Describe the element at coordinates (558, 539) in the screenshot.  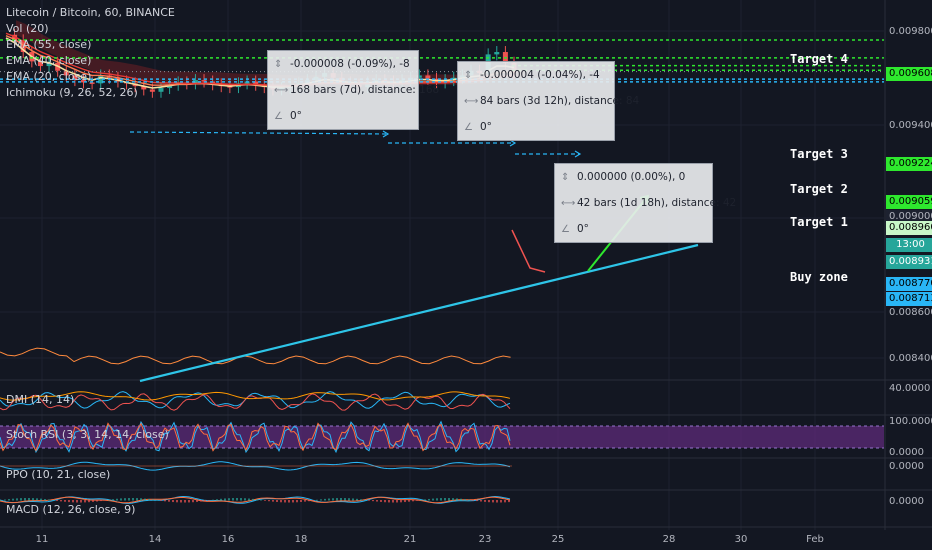
I see `time-tick: 25` at that location.